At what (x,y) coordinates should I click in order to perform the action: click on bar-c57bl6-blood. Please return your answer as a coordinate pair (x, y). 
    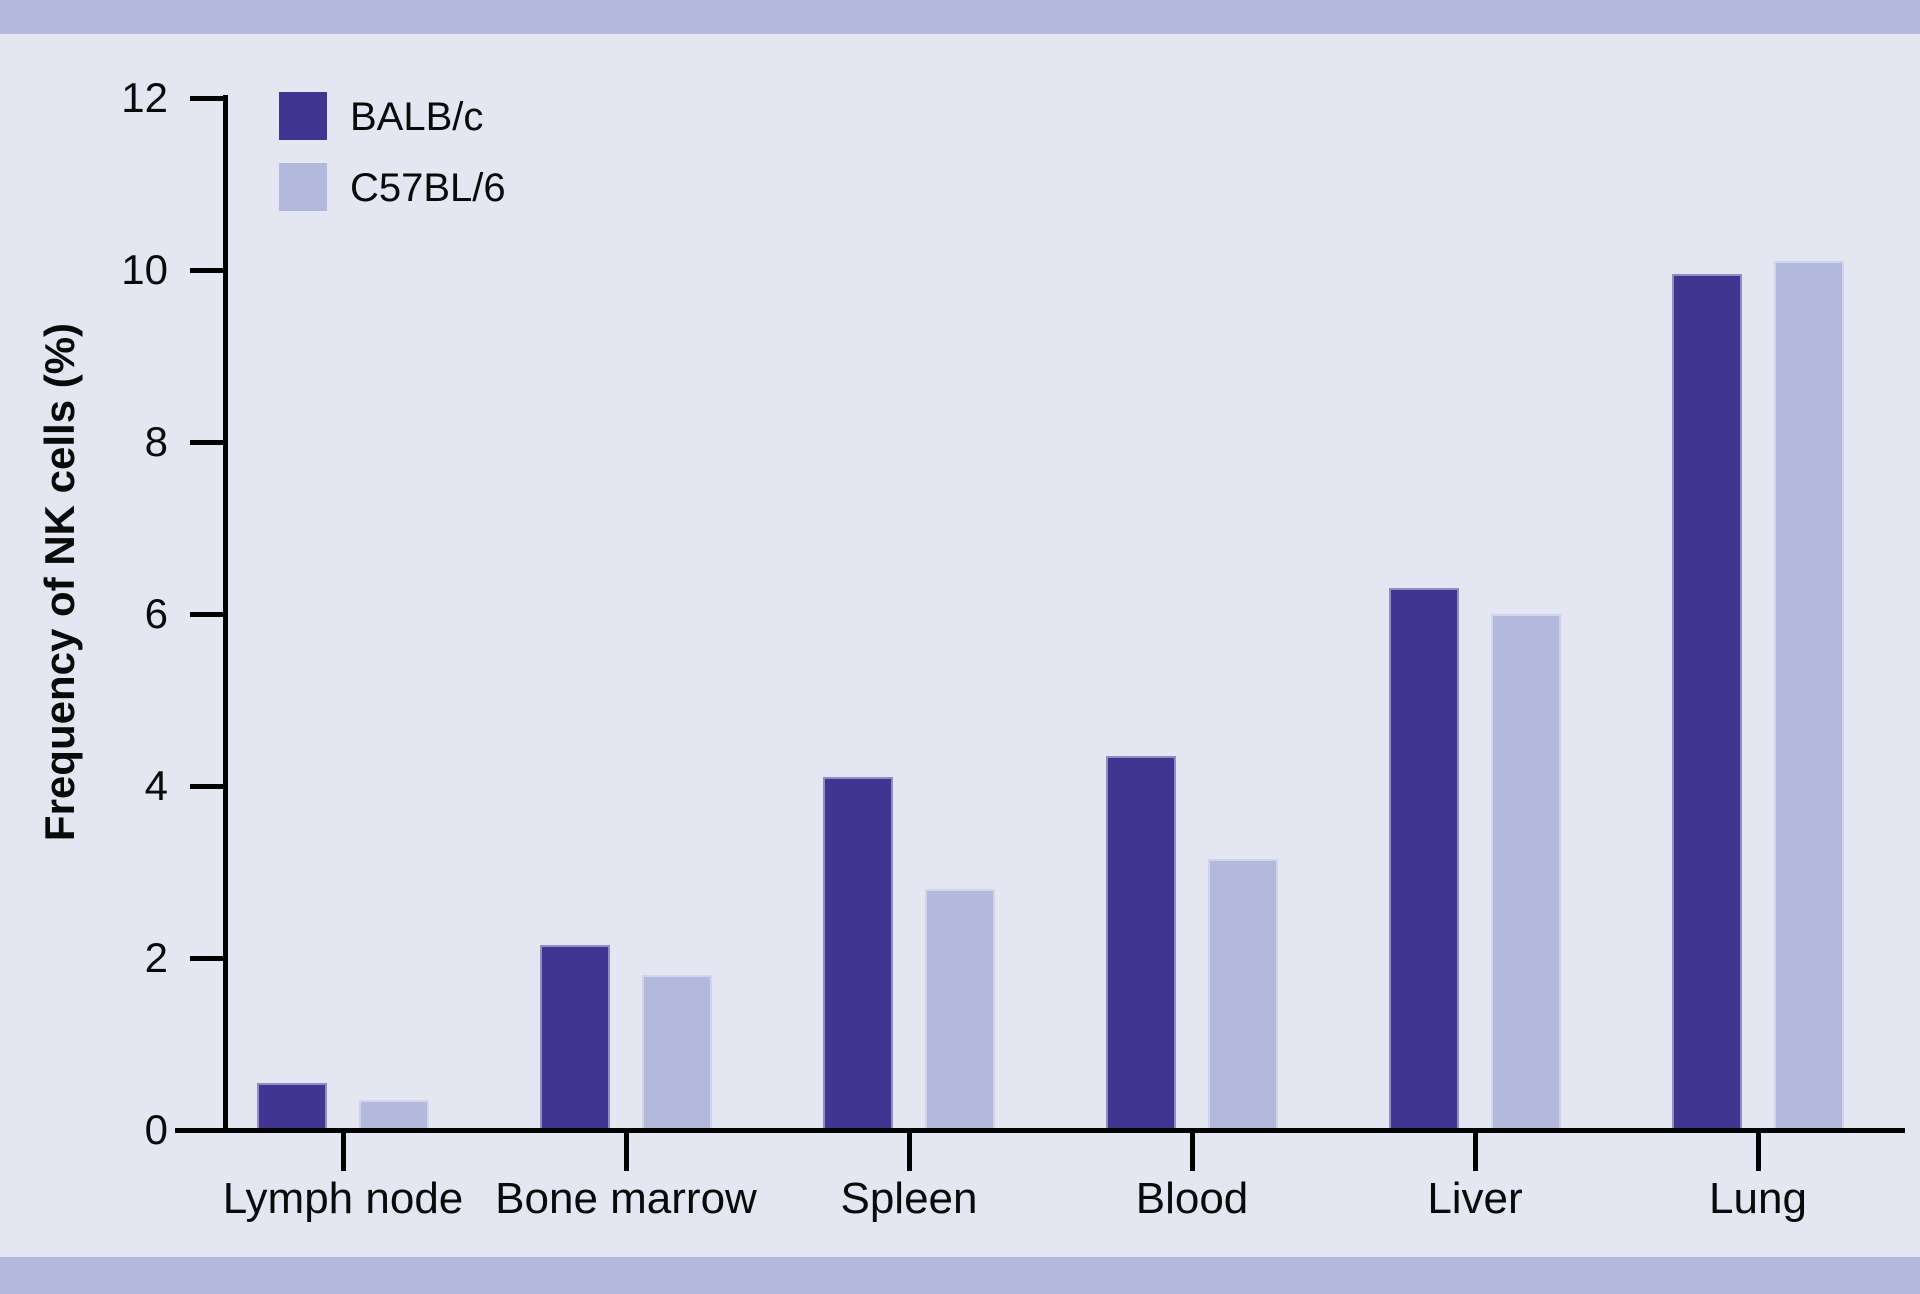
    Looking at the image, I should click on (1243, 994).